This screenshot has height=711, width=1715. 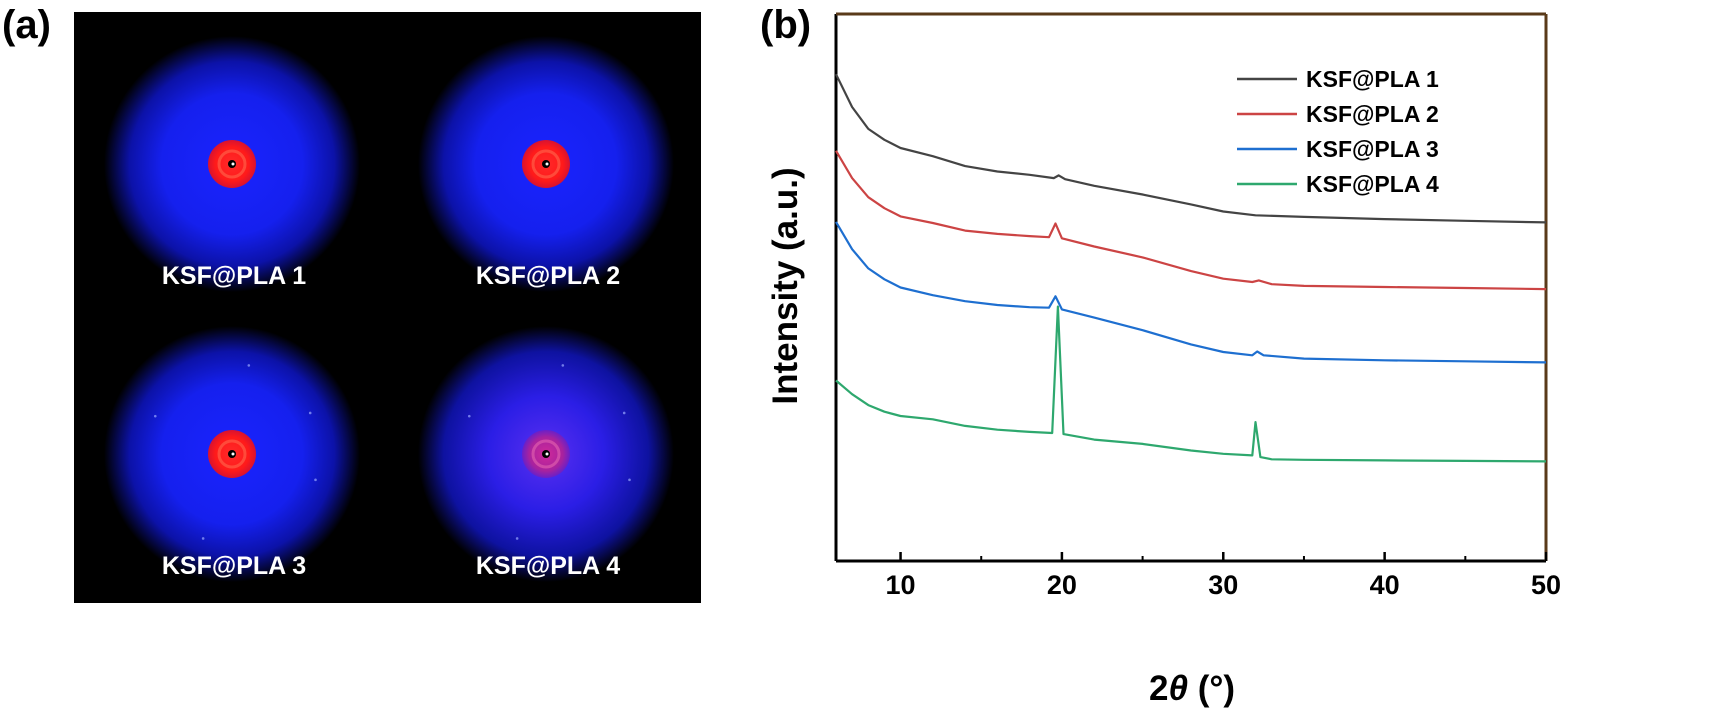 I want to click on legend-label-2: KSF@PLA 2, so click(x=1372, y=114).